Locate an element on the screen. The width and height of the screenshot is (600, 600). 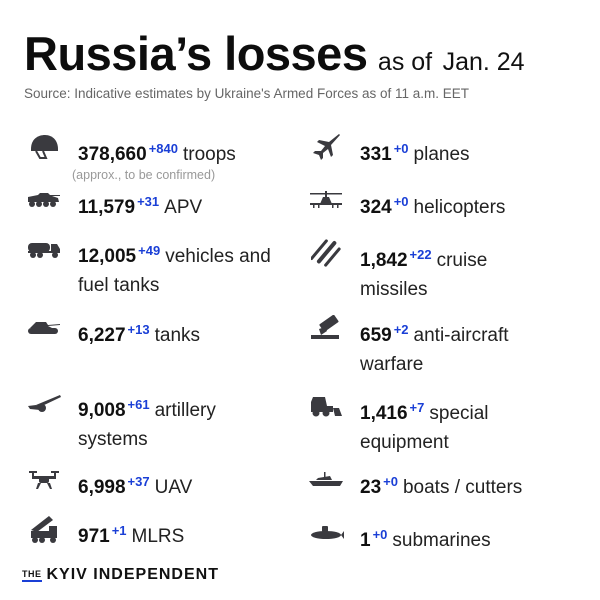
stat-delta: +61 is located at coordinates (138, 404).